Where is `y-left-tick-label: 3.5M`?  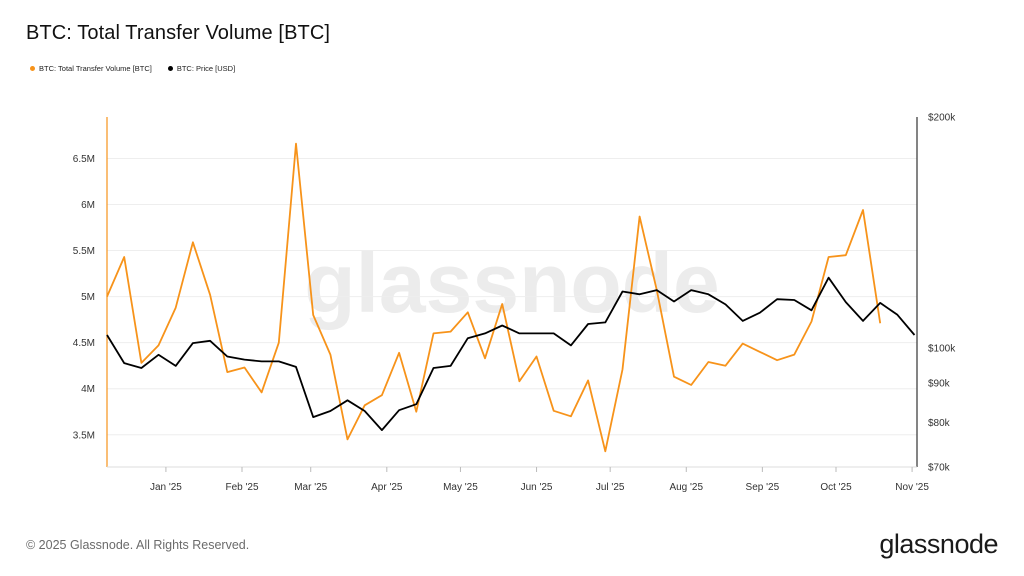
y-left-tick-label: 3.5M is located at coordinates (84, 435).